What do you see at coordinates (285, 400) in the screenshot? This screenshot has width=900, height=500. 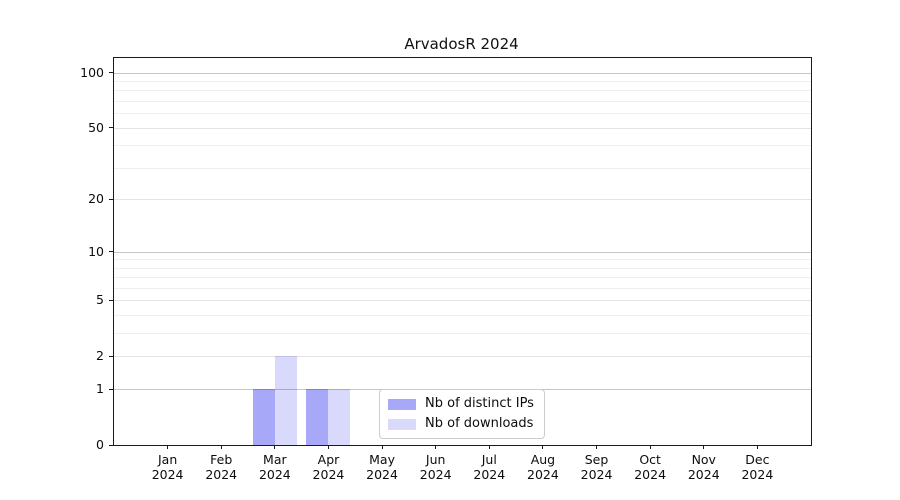 I see `bar-nb-of-downloads-mar` at bounding box center [285, 400].